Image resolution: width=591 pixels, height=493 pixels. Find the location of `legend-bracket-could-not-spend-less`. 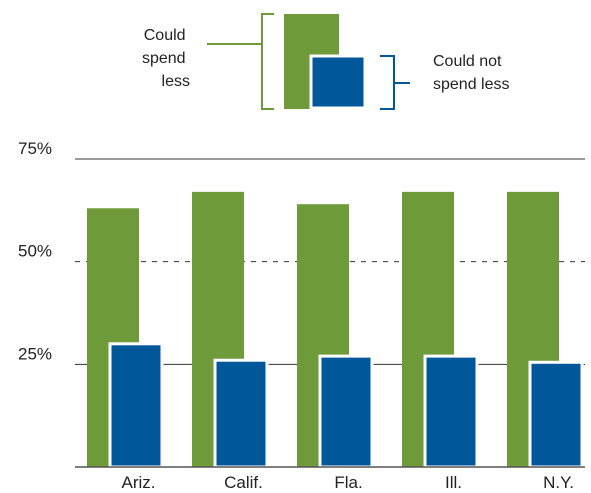

legend-bracket-could-not-spend-less is located at coordinates (395, 82).